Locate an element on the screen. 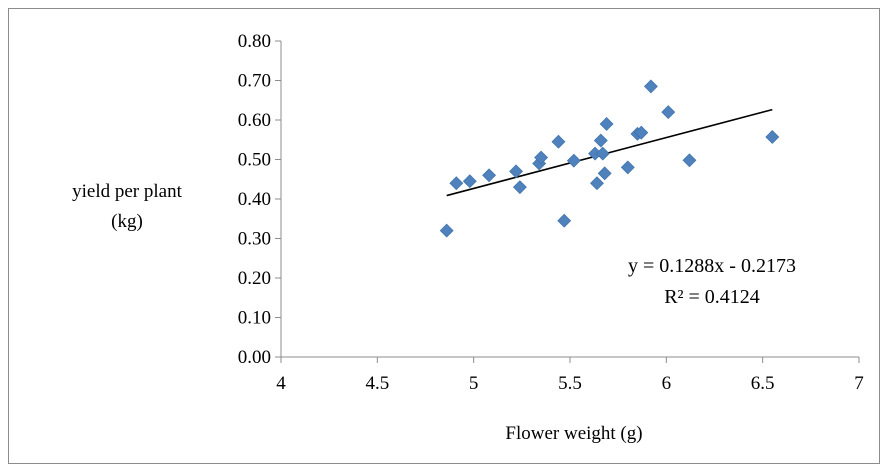  x-tick-label: 7 is located at coordinates (859, 383).